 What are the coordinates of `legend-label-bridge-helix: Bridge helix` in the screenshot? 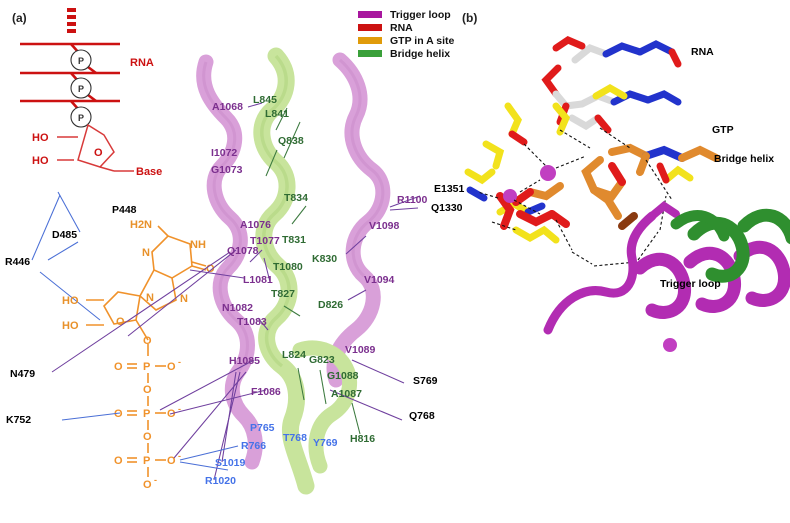 It's located at (420, 54).